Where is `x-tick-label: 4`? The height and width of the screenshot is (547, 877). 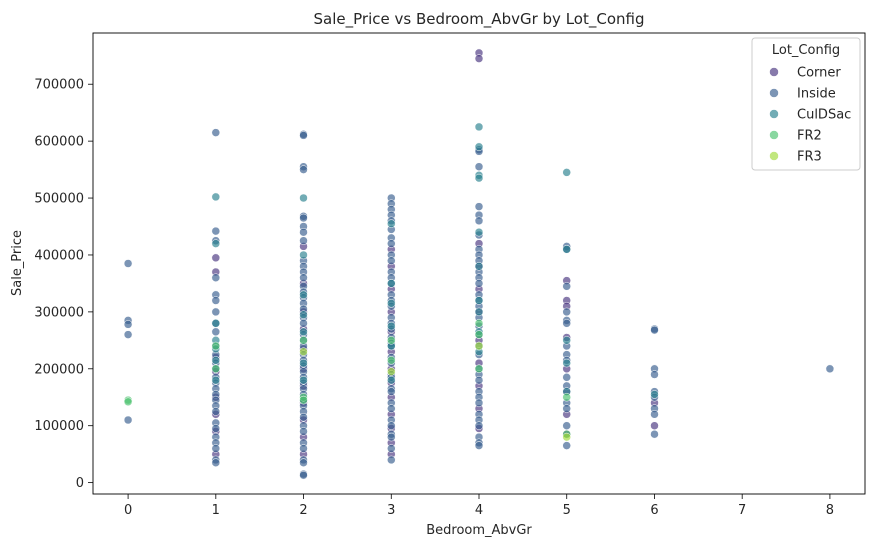 x-tick-label: 4 is located at coordinates (479, 510).